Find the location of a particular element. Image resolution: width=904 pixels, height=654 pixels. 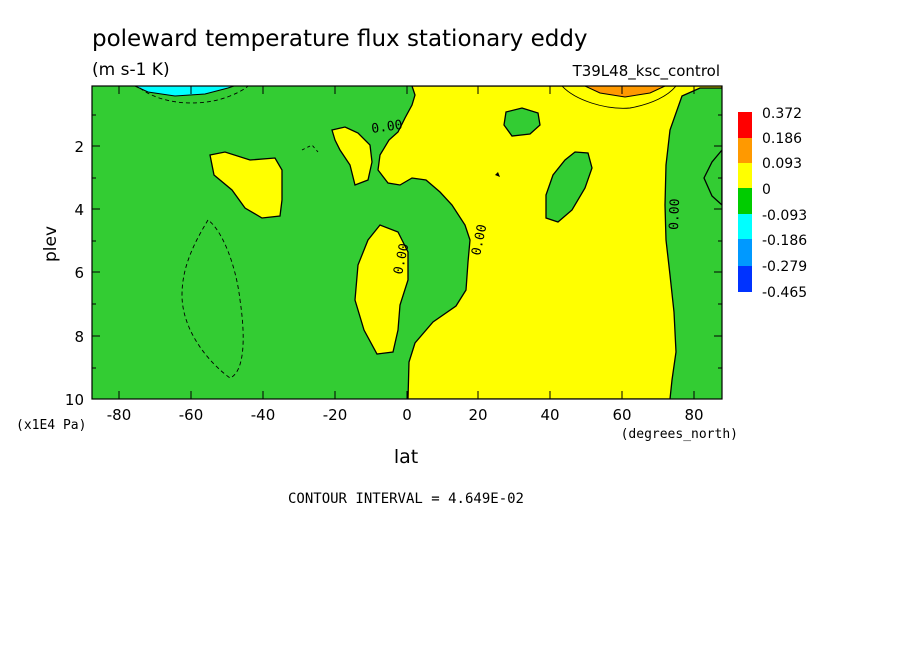

contour-label-0: 0.00 is located at coordinates (386, 127).